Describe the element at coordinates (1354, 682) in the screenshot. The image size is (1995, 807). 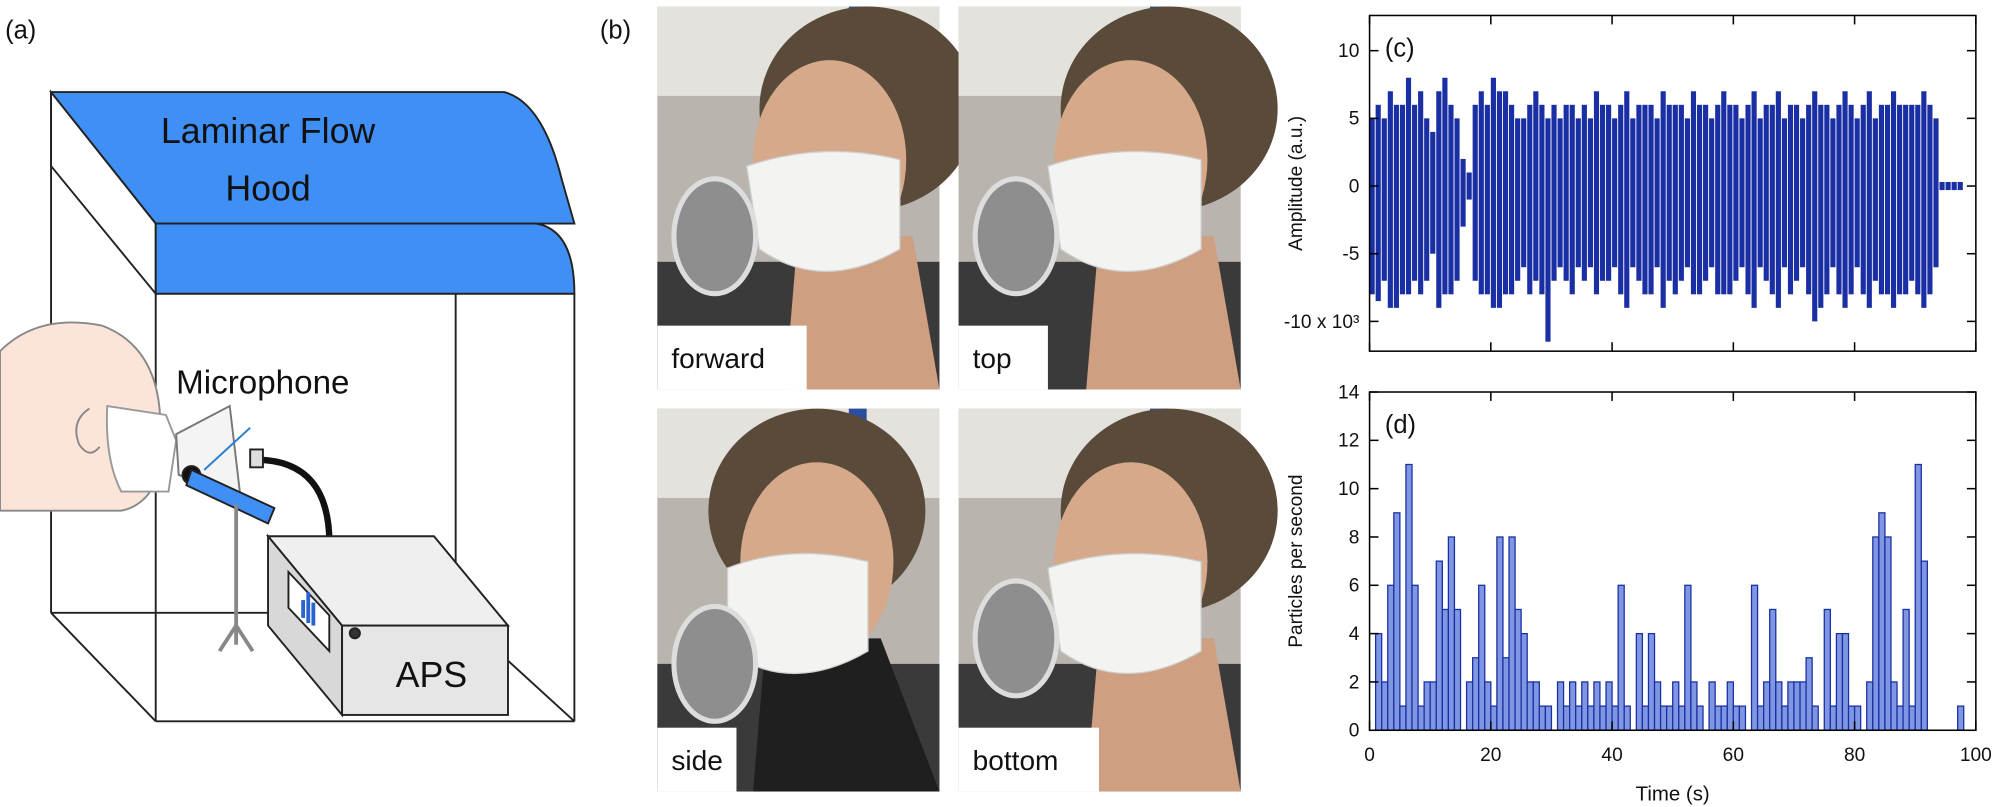
I see `y-tick-label: 2` at that location.